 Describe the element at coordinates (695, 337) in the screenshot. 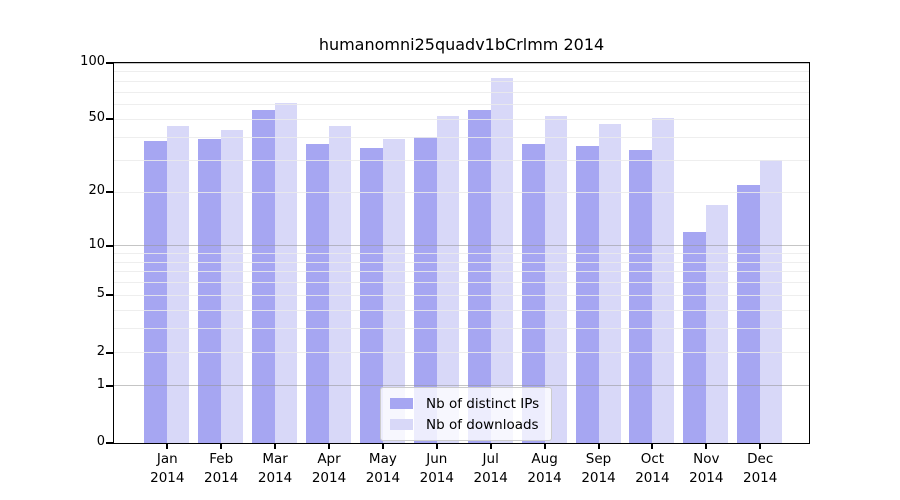

I see `bar-distinct-ips-nov` at that location.